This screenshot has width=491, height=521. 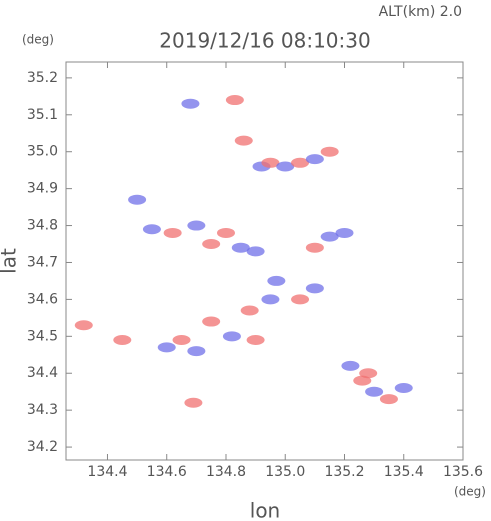 I want to click on y-tick-label: 34.9, so click(x=42, y=189).